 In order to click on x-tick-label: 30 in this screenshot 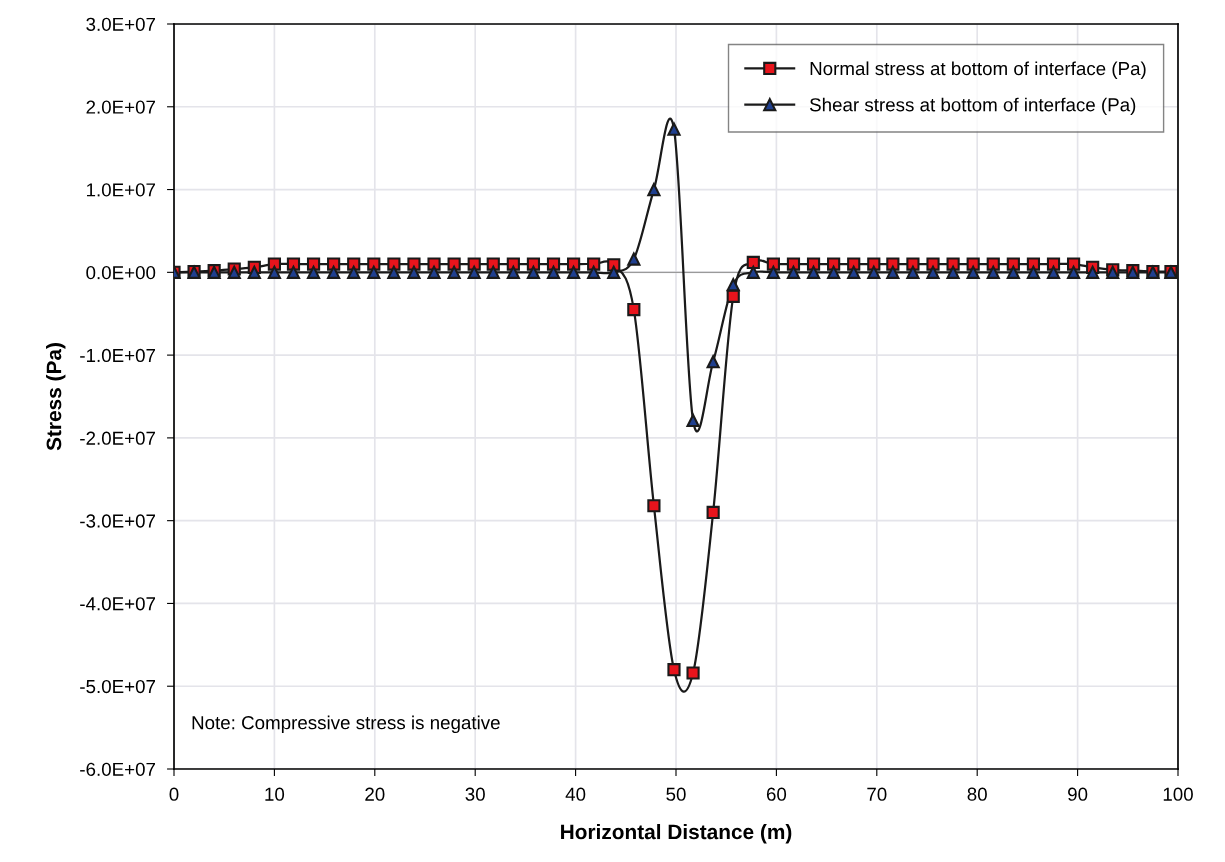, I will do `click(475, 794)`.